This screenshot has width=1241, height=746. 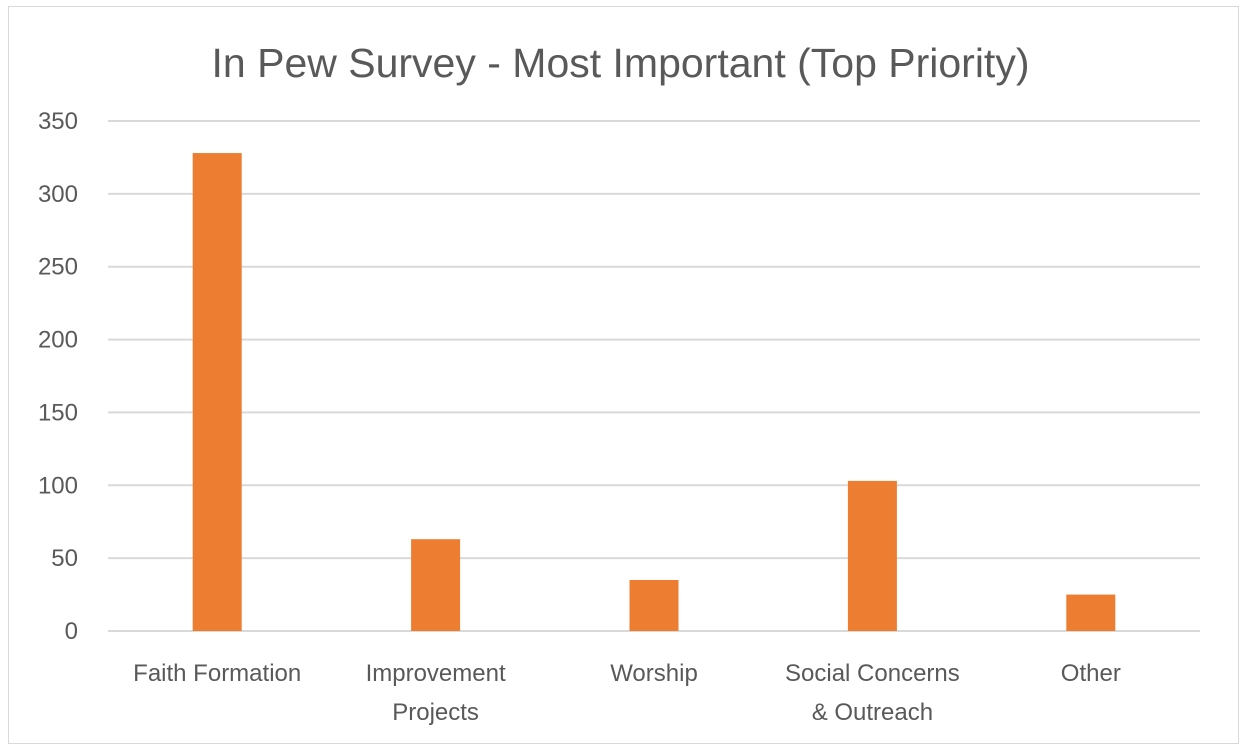 What do you see at coordinates (872, 693) in the screenshot?
I see `x-category-label: Social Concerns & Outreach` at bounding box center [872, 693].